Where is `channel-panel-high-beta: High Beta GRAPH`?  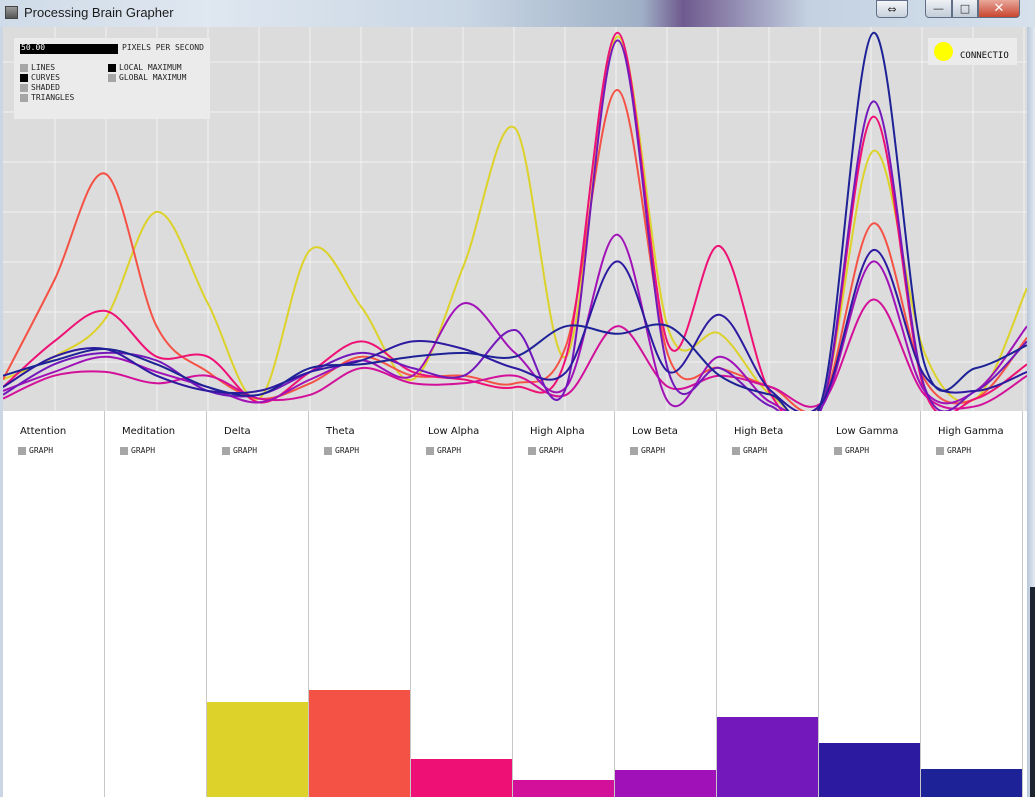 channel-panel-high-beta: High Beta GRAPH is located at coordinates (768, 604).